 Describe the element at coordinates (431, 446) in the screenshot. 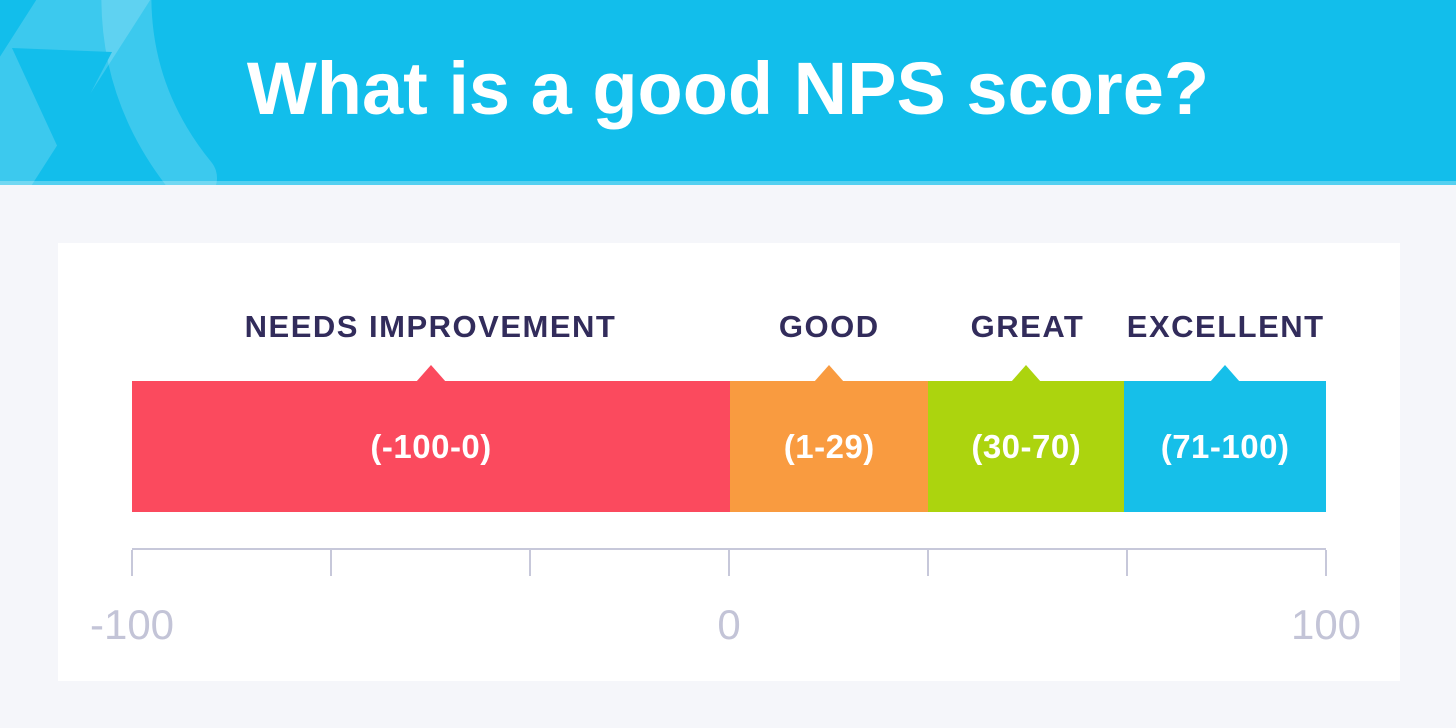

I see `segment-range-label: (-100-0)` at that location.